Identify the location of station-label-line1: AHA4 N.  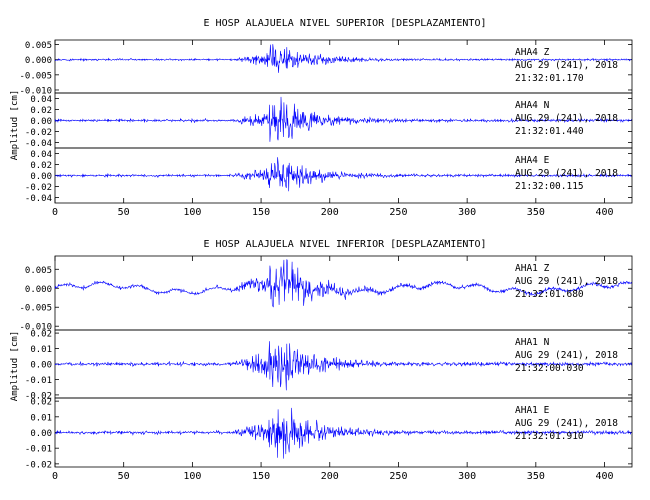
(532, 105).